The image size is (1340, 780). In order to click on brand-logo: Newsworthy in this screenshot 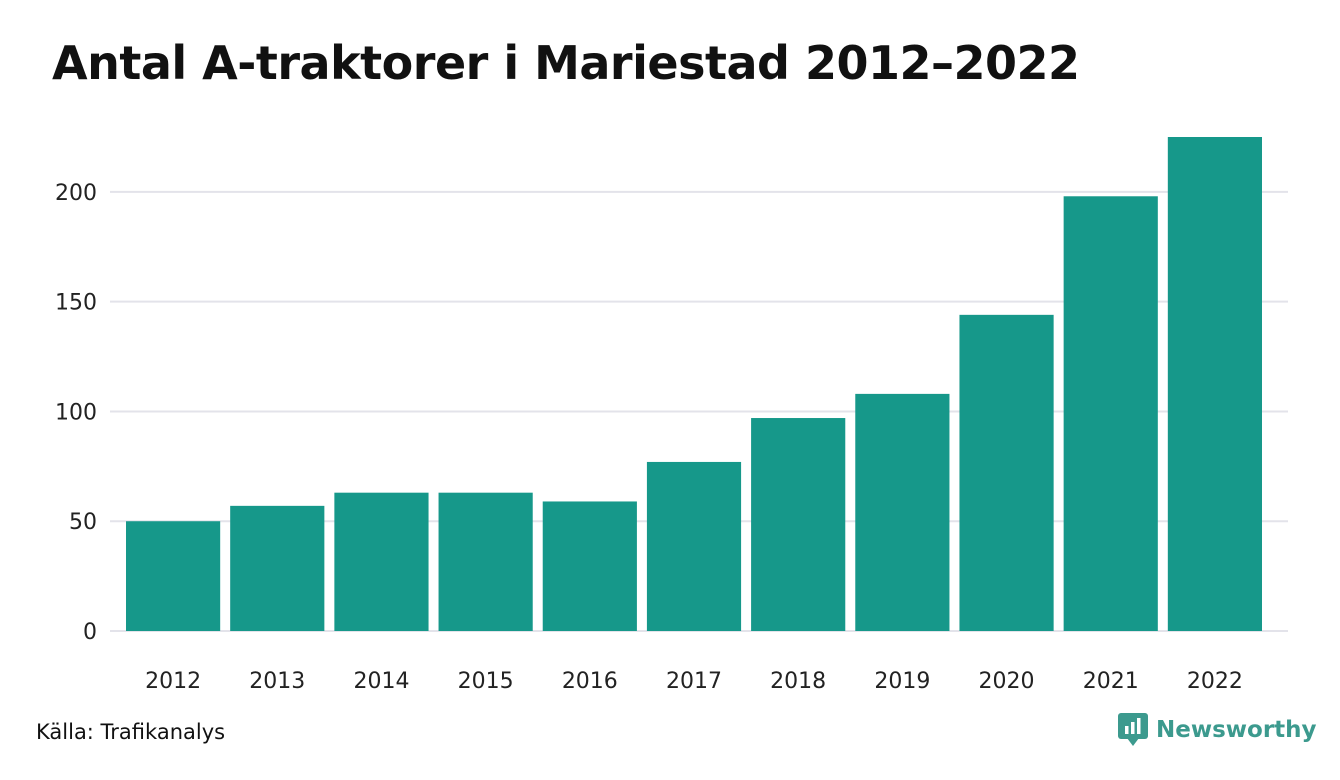, I will do `click(1217, 730)`.